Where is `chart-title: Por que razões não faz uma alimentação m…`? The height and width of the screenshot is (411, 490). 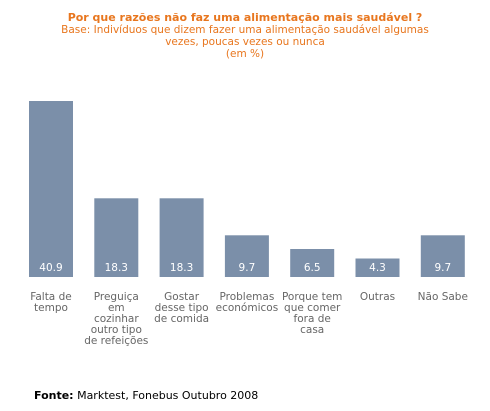
chart-title: Por que razões não faz uma alimentação m… is located at coordinates (245, 17).